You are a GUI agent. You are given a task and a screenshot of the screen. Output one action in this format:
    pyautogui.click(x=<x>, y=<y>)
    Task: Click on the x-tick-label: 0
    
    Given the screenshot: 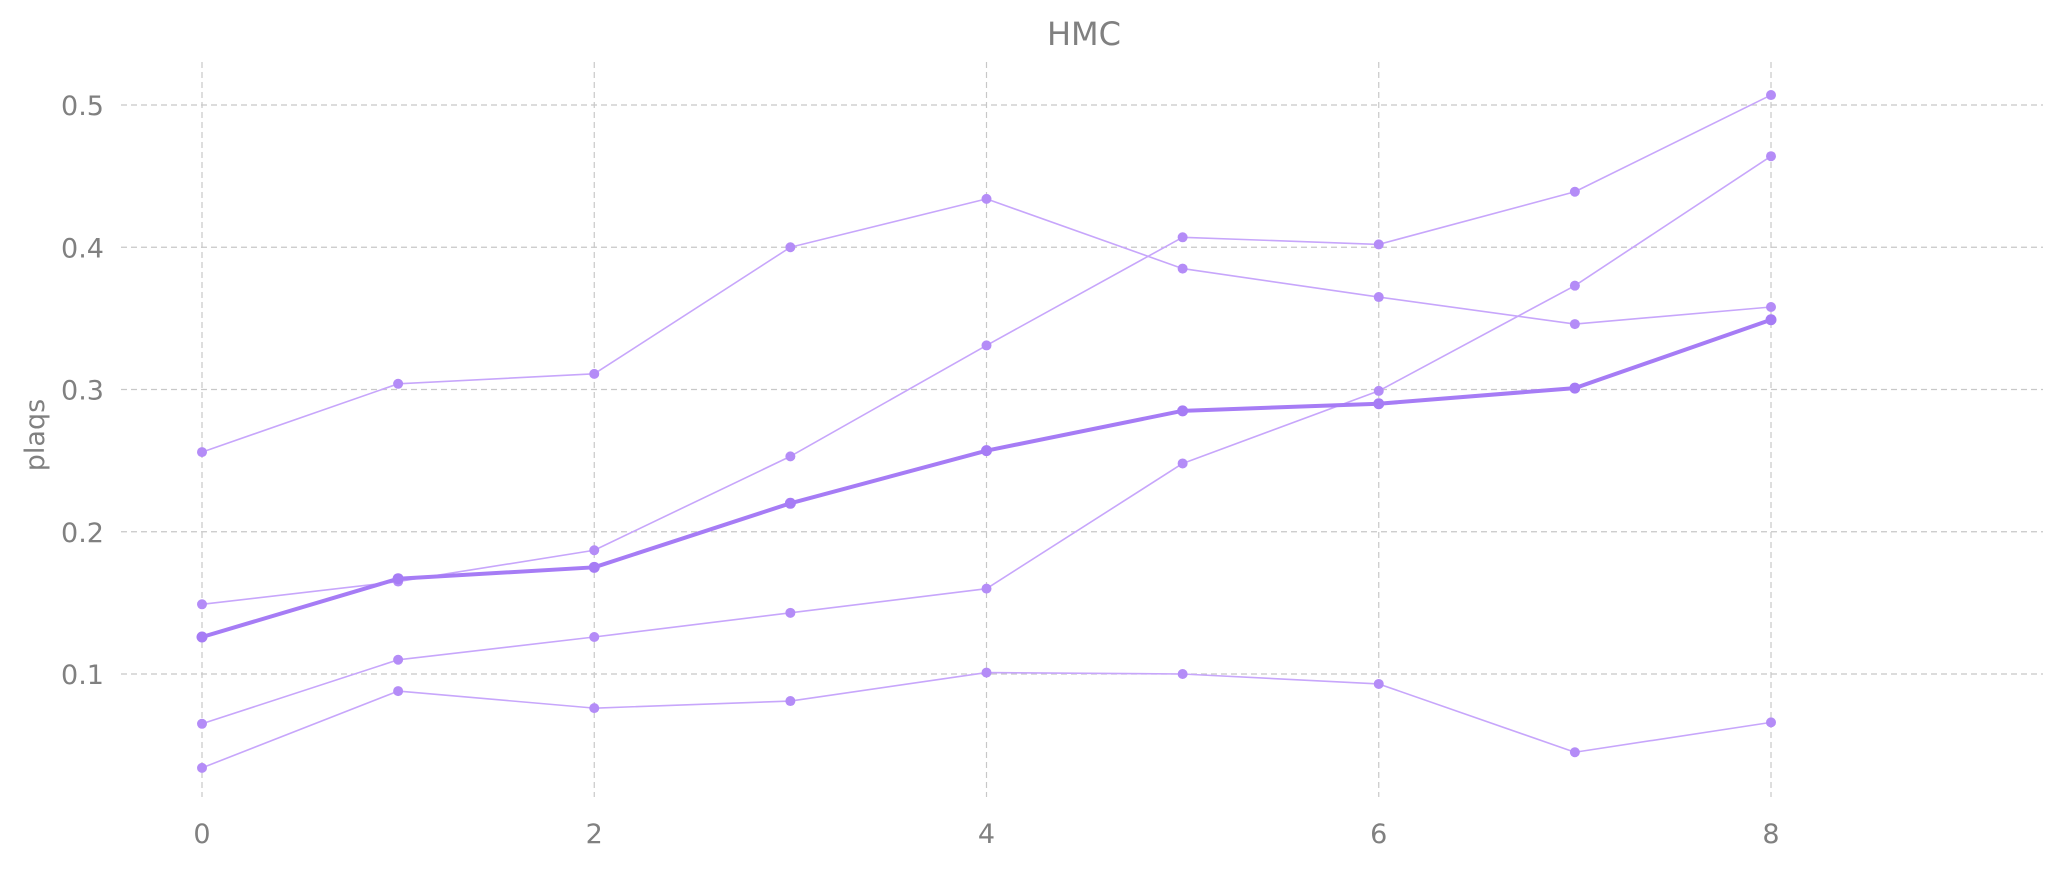 What is the action you would take?
    pyautogui.click(x=201, y=834)
    